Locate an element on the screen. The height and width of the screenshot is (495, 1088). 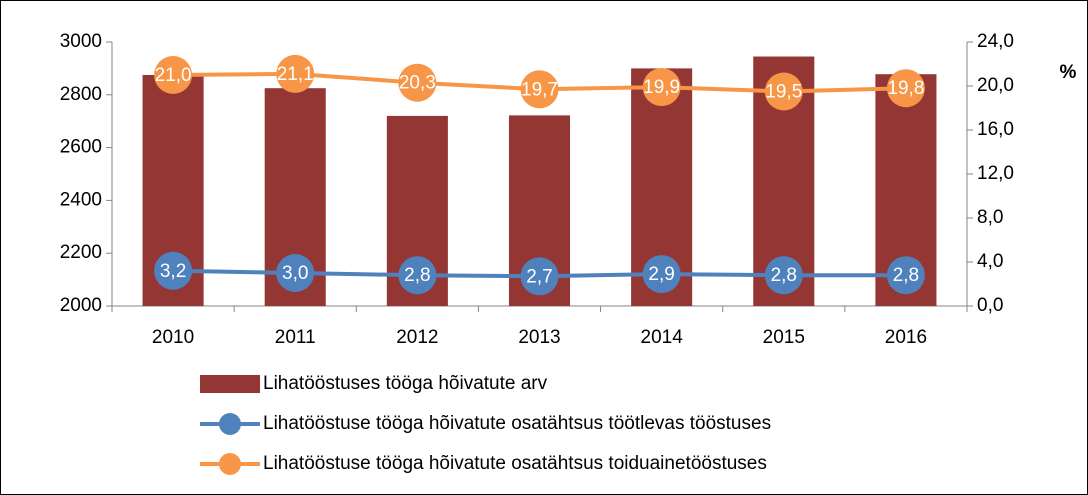
x-tick-label: 2015 is located at coordinates (784, 337).